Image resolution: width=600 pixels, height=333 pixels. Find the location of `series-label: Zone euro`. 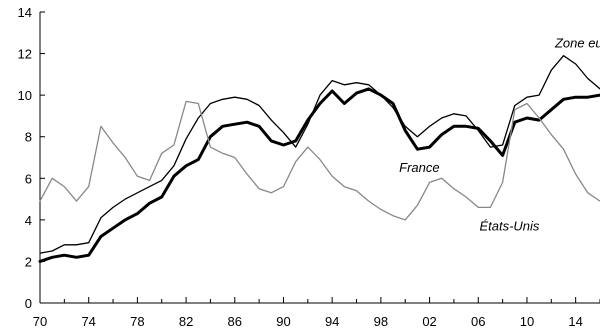

series-label: Zone euro is located at coordinates (577, 42).